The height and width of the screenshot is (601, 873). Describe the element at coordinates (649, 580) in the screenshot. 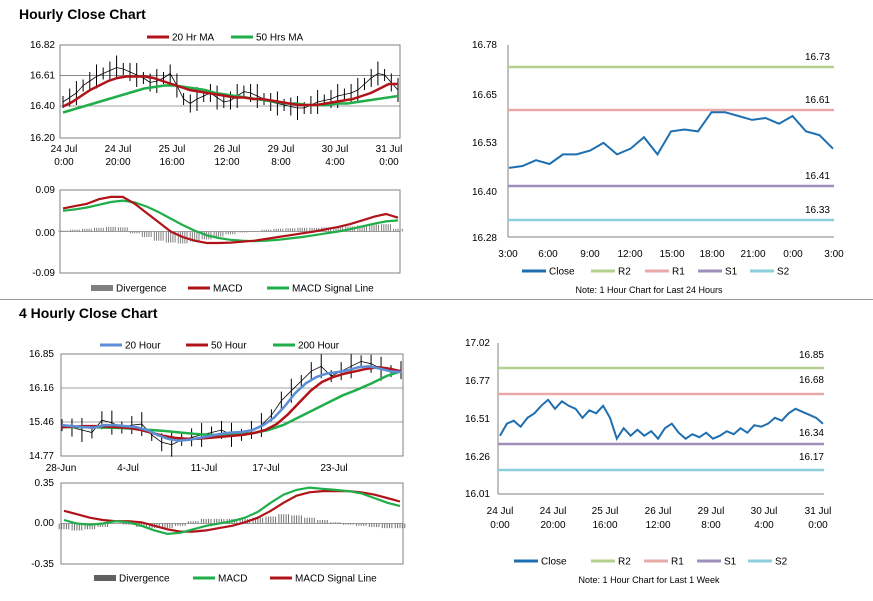

I see `chart-note: Note: 1 Hour Chart for Last 1 Week` at that location.